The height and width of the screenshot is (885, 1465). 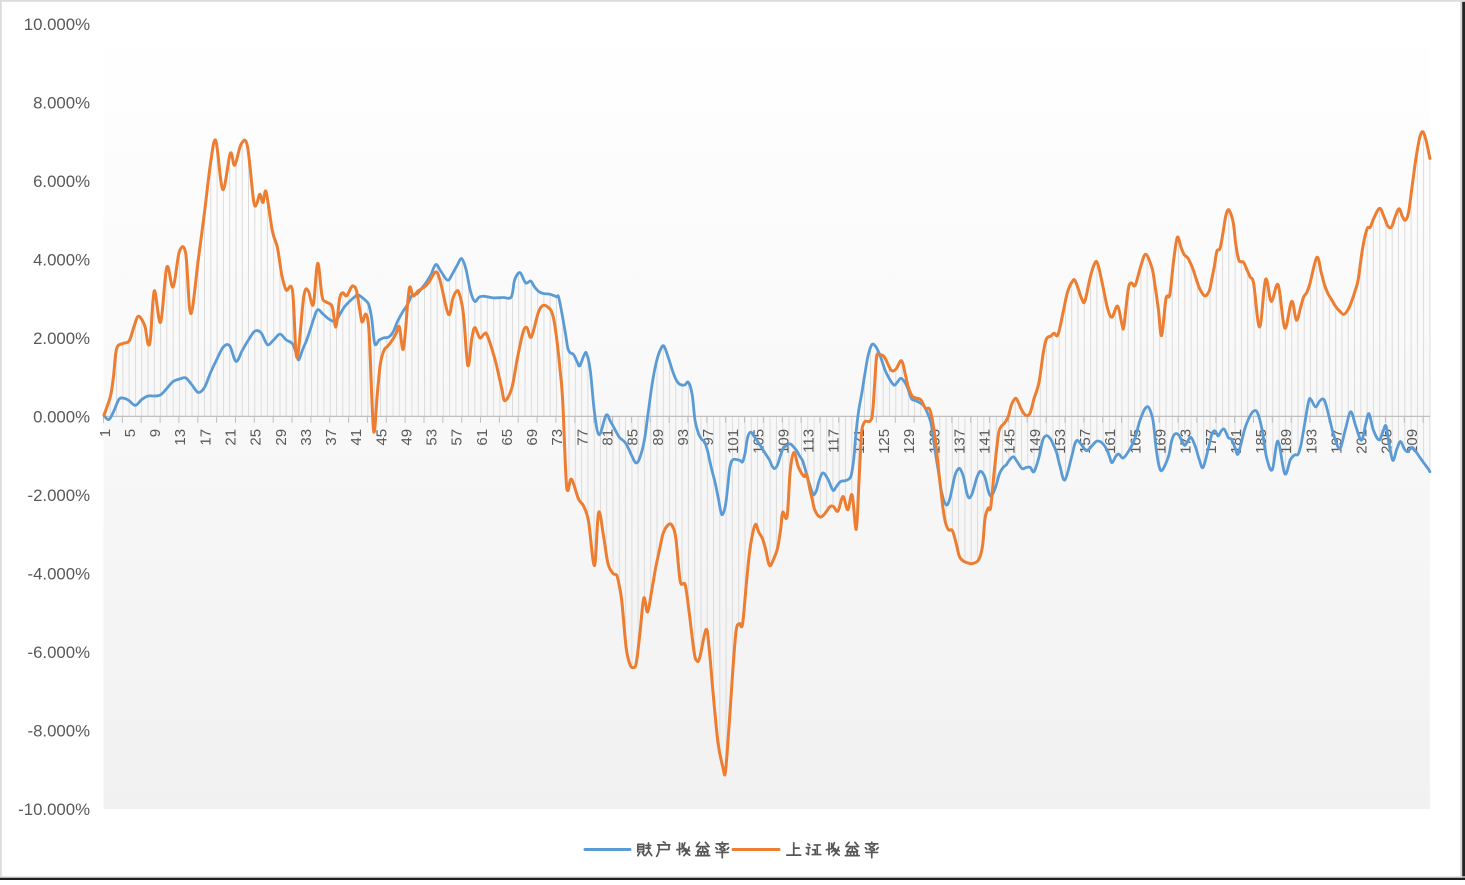 What do you see at coordinates (105, 433) in the screenshot?
I see `svg-text: 1` at bounding box center [105, 433].